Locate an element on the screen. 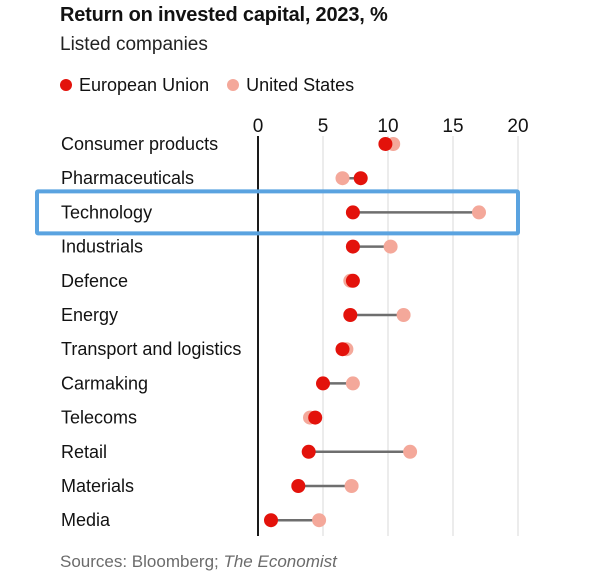 Image resolution: width=591 pixels, height=578 pixels. highlight-box is located at coordinates (277, 212).